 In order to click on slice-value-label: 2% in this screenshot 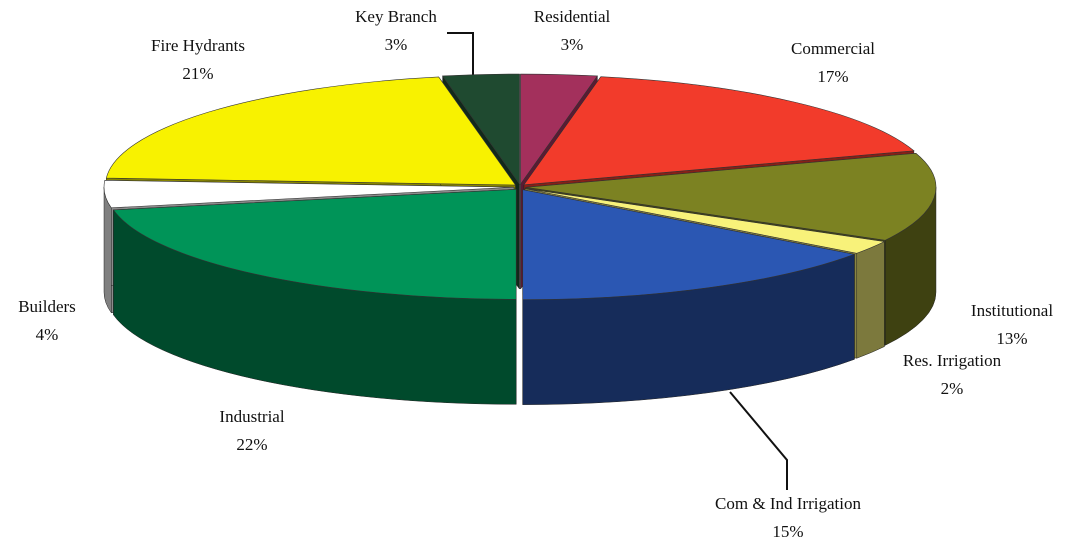, I will do `click(952, 388)`.